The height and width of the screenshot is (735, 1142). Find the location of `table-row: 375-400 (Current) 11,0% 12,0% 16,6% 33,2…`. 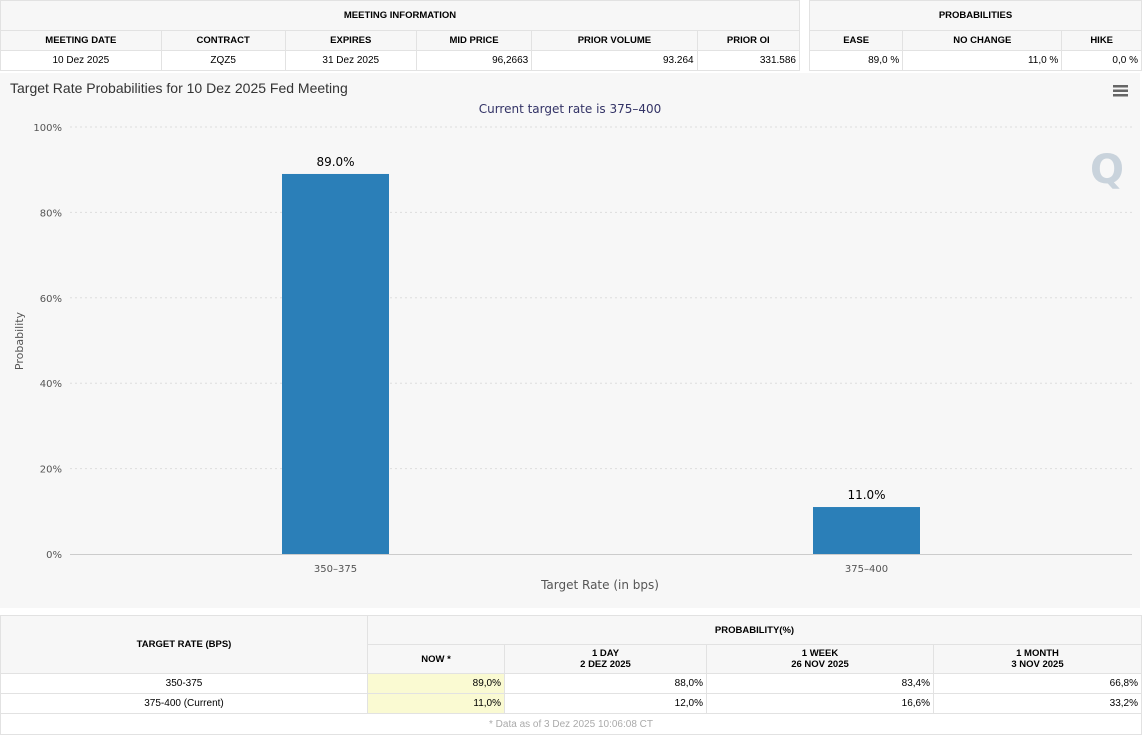

table-row: 375-400 (Current) 11,0% 12,0% 16,6% 33,2… is located at coordinates (571, 703).